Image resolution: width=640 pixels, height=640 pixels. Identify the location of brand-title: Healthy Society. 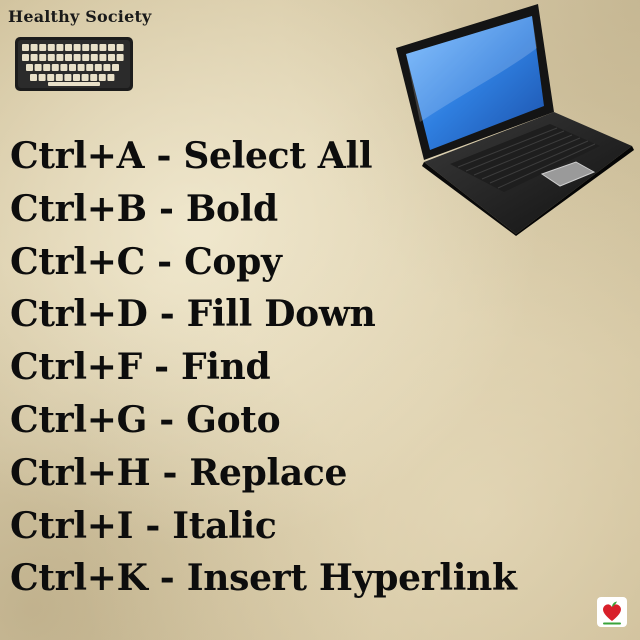
(80, 16).